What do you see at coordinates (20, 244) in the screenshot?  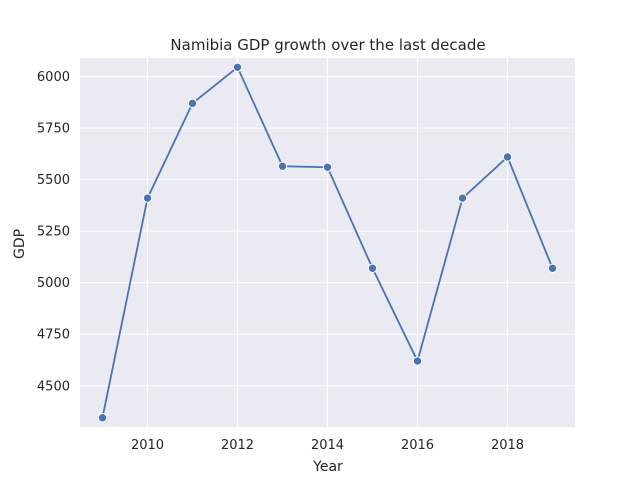 I see `y-axis-label: GDP` at bounding box center [20, 244].